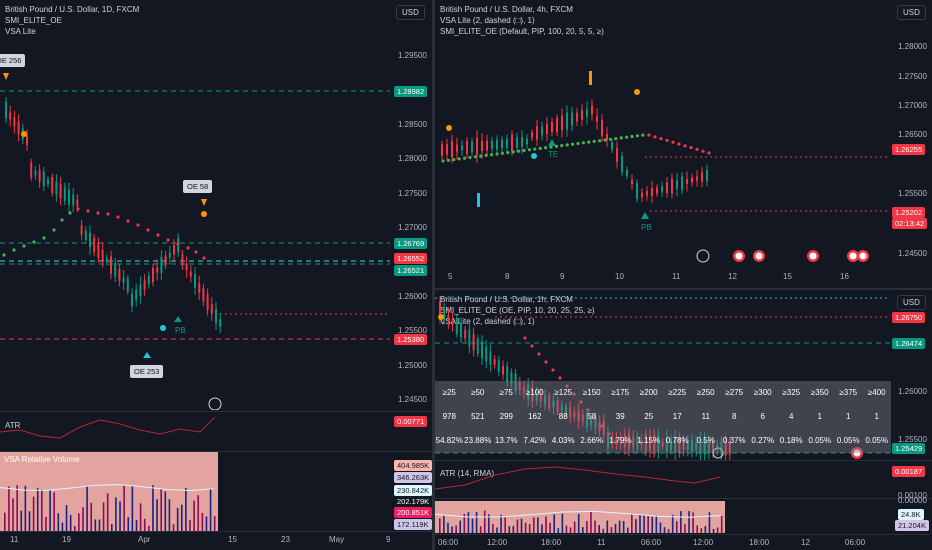  What do you see at coordinates (819, 392) in the screenshot?
I see `table-cell: ≥350` at bounding box center [819, 392].